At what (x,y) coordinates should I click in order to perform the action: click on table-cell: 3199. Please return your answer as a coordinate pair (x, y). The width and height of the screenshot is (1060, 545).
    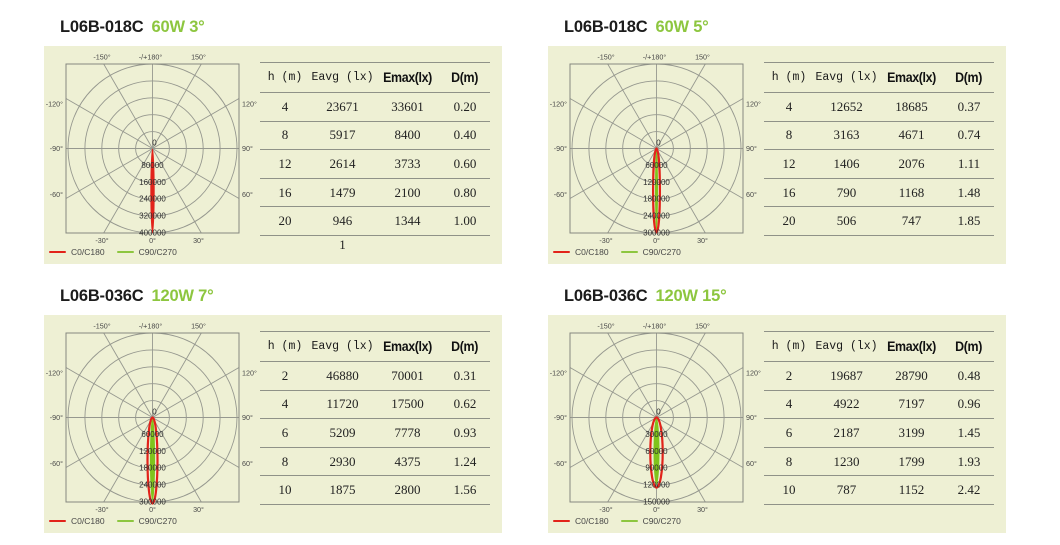
    Looking at the image, I should click on (911, 432).